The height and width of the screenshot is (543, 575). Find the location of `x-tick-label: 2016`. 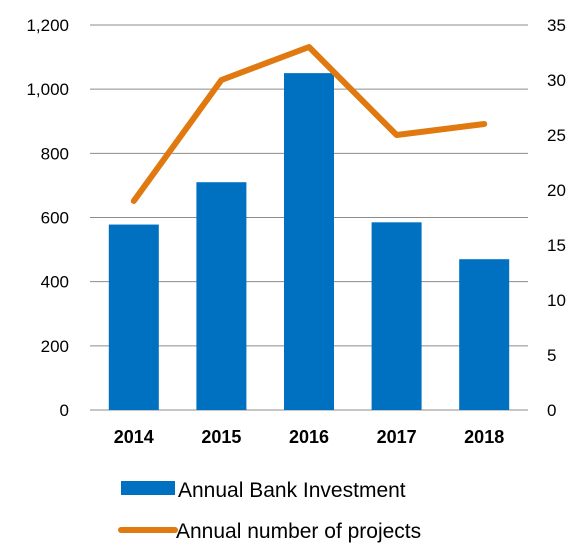

x-tick-label: 2016 is located at coordinates (309, 437).